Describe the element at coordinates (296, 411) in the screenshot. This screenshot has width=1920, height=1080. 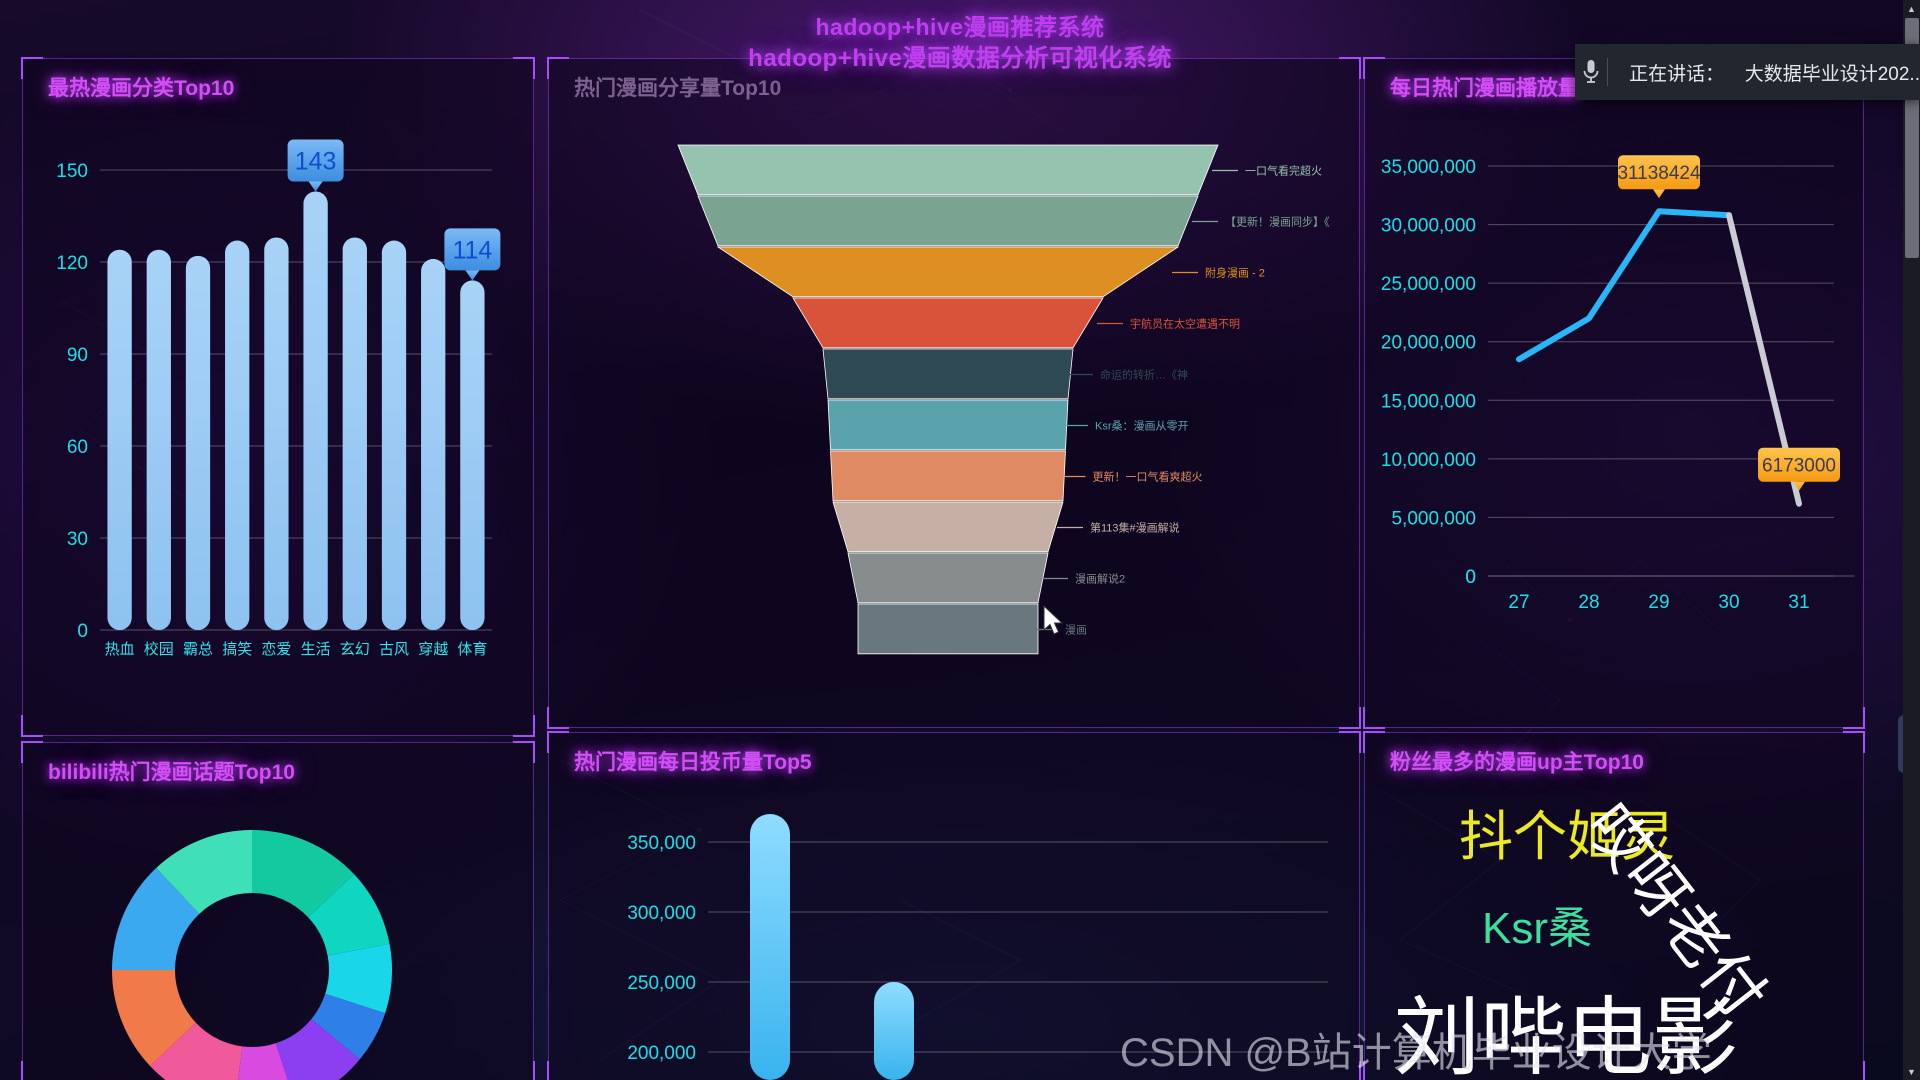
I see `bar-chart-bars` at that location.